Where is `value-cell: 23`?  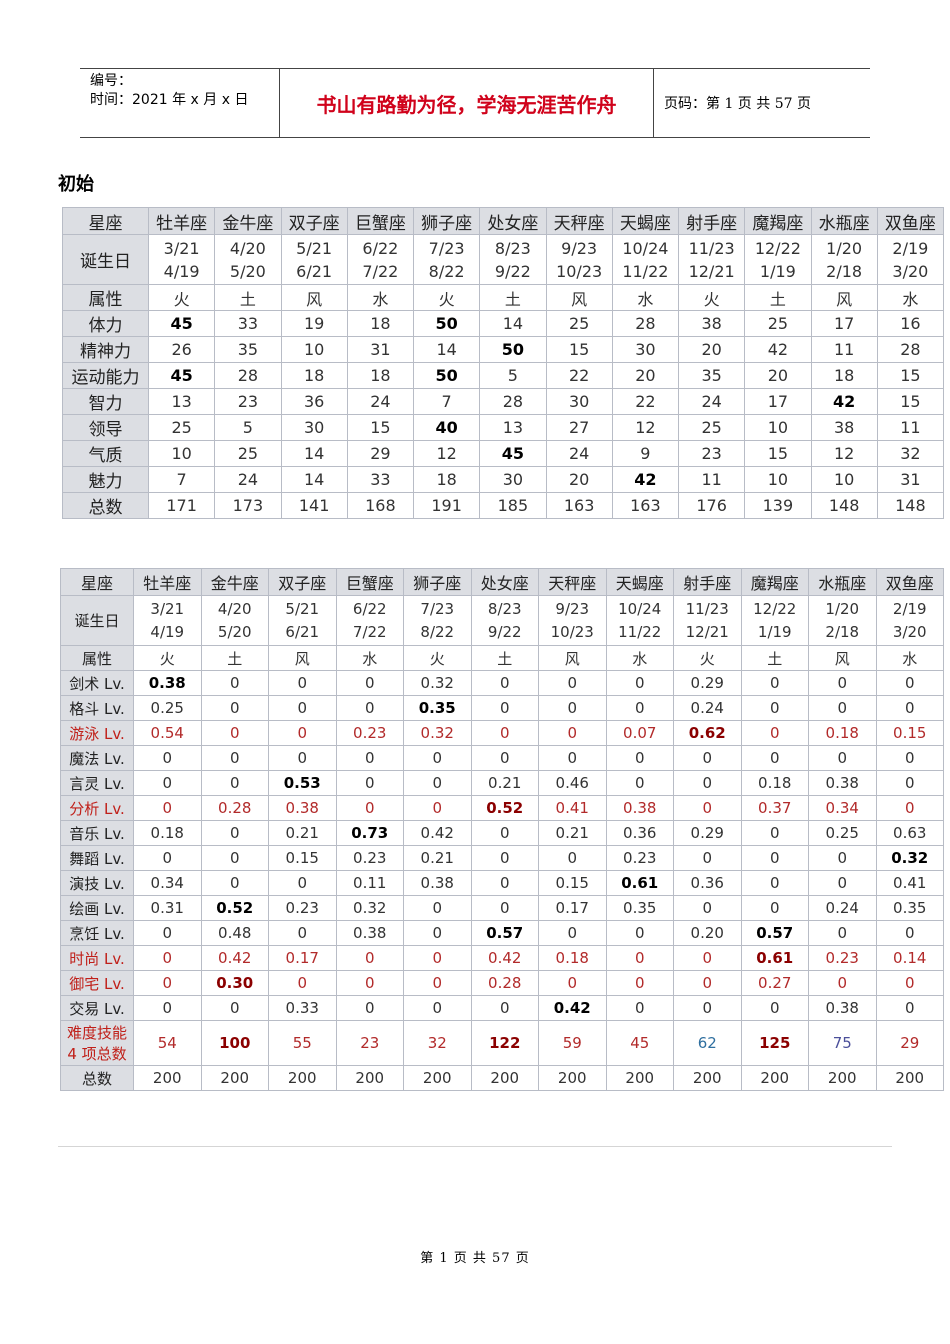
value-cell: 23 is located at coordinates (248, 401).